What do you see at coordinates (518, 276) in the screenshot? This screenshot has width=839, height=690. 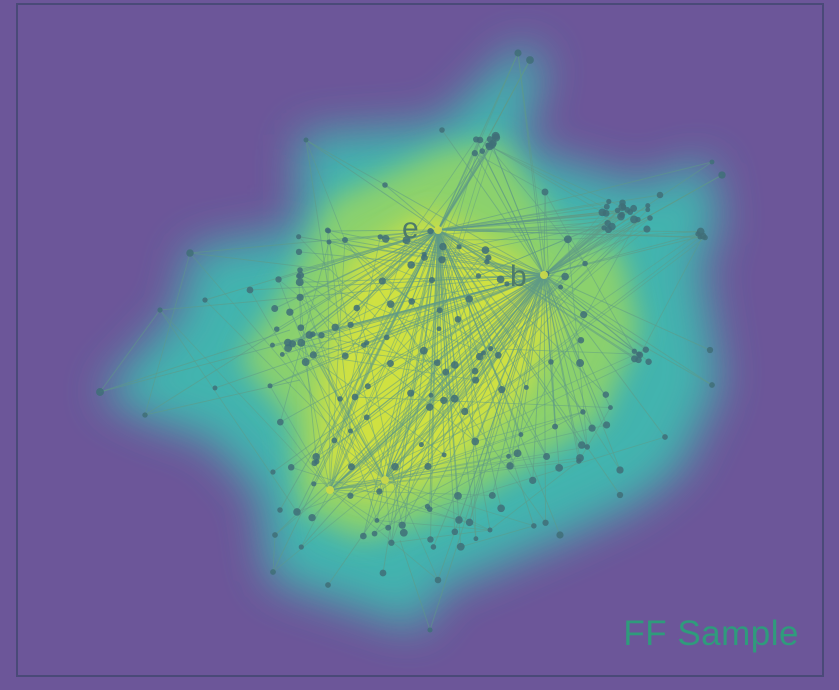 I see `hub-label-b: b` at bounding box center [518, 276].